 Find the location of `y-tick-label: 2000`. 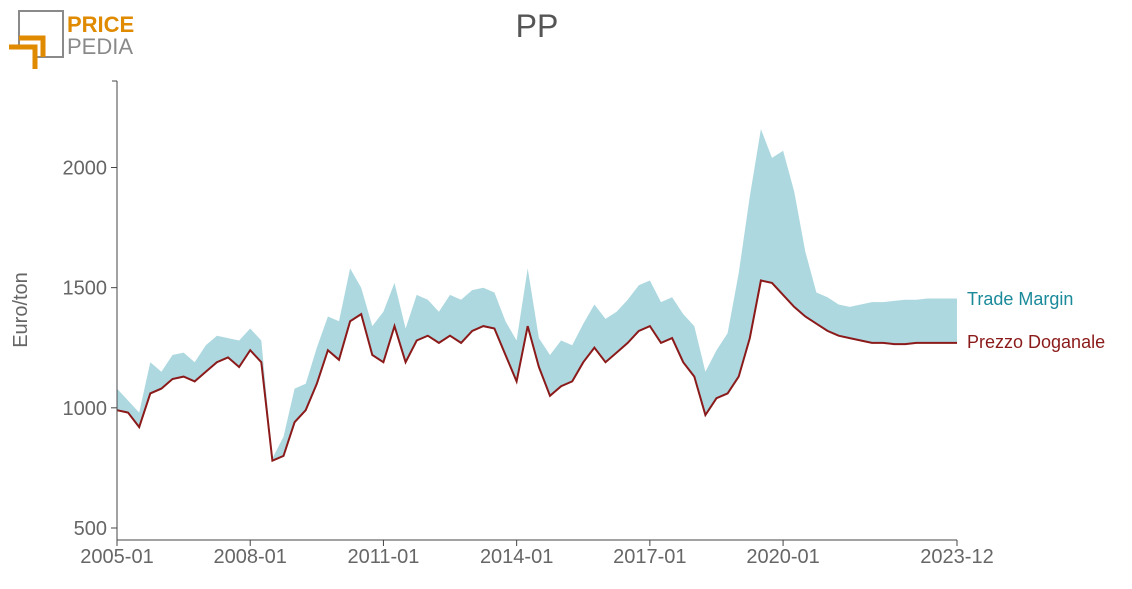

y-tick-label: 2000 is located at coordinates (85, 169).